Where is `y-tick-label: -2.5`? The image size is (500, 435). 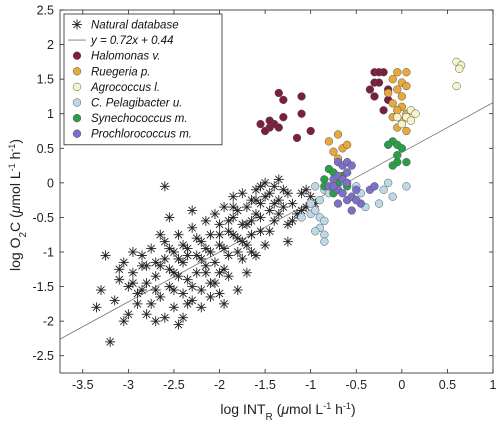 y-tick-label: -2.5 is located at coordinates (43, 356).